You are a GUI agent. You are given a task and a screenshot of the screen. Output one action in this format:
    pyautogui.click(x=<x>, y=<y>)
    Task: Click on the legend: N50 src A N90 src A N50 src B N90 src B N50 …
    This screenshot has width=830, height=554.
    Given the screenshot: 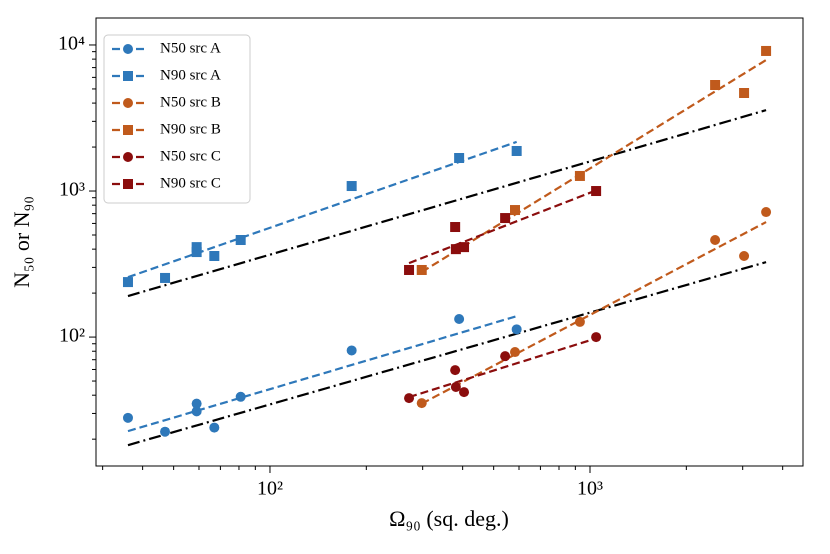 What is the action you would take?
    pyautogui.click(x=177, y=119)
    